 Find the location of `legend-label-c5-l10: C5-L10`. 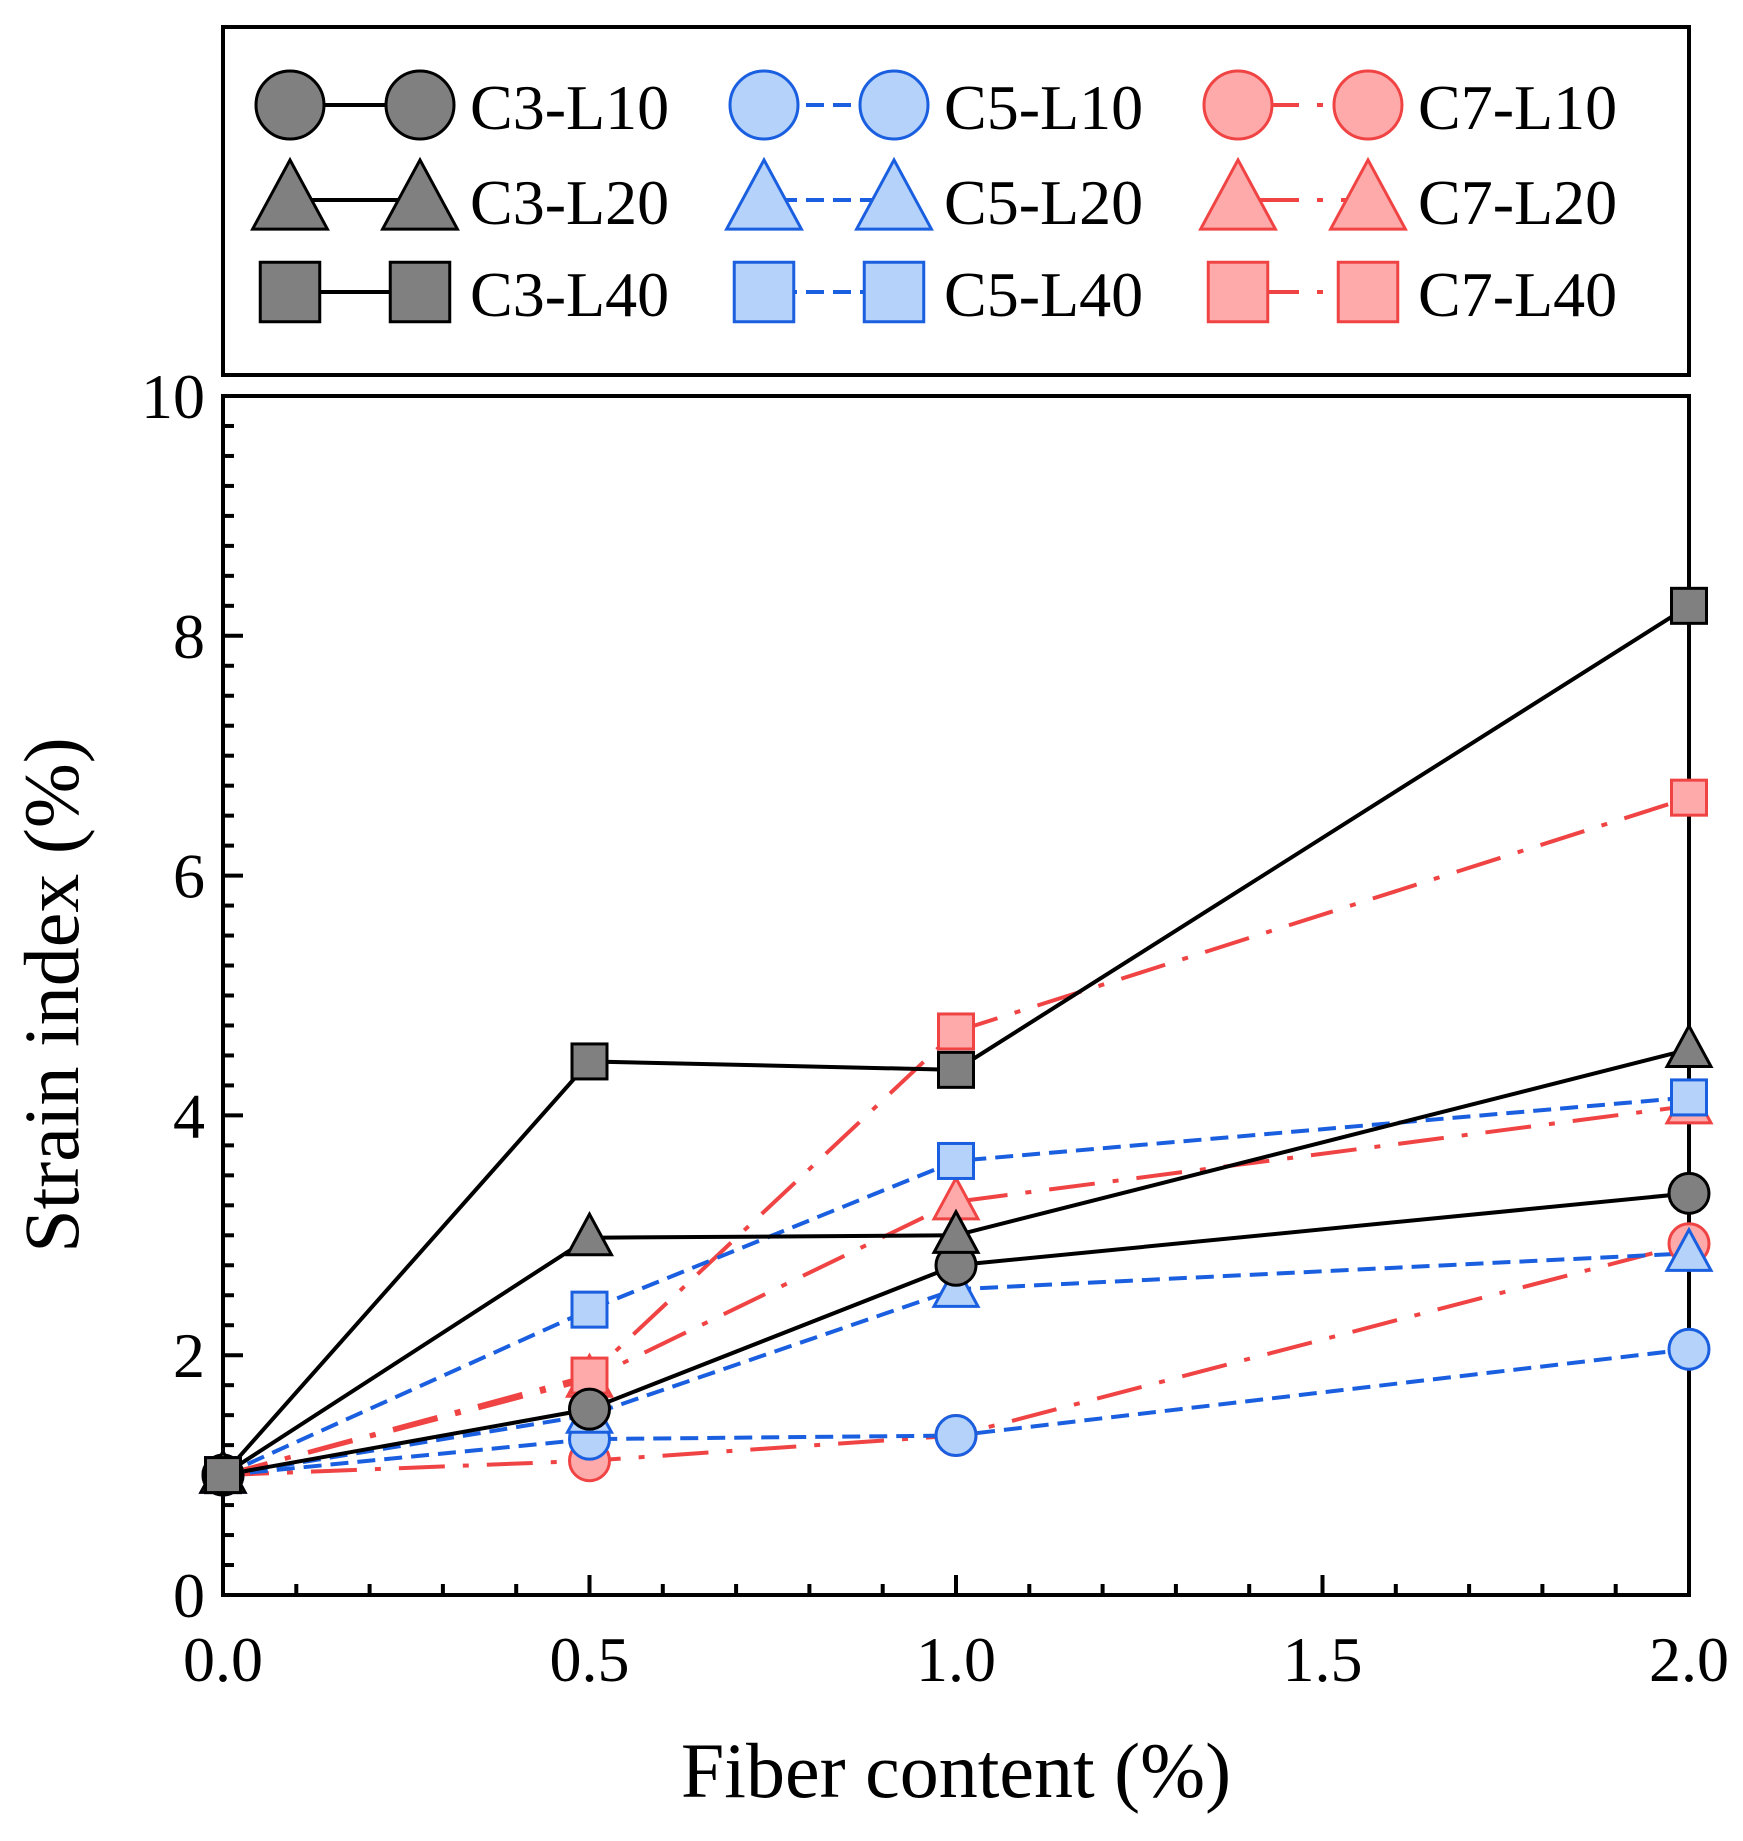

legend-label-c5-l10: C5-L10 is located at coordinates (1043, 107).